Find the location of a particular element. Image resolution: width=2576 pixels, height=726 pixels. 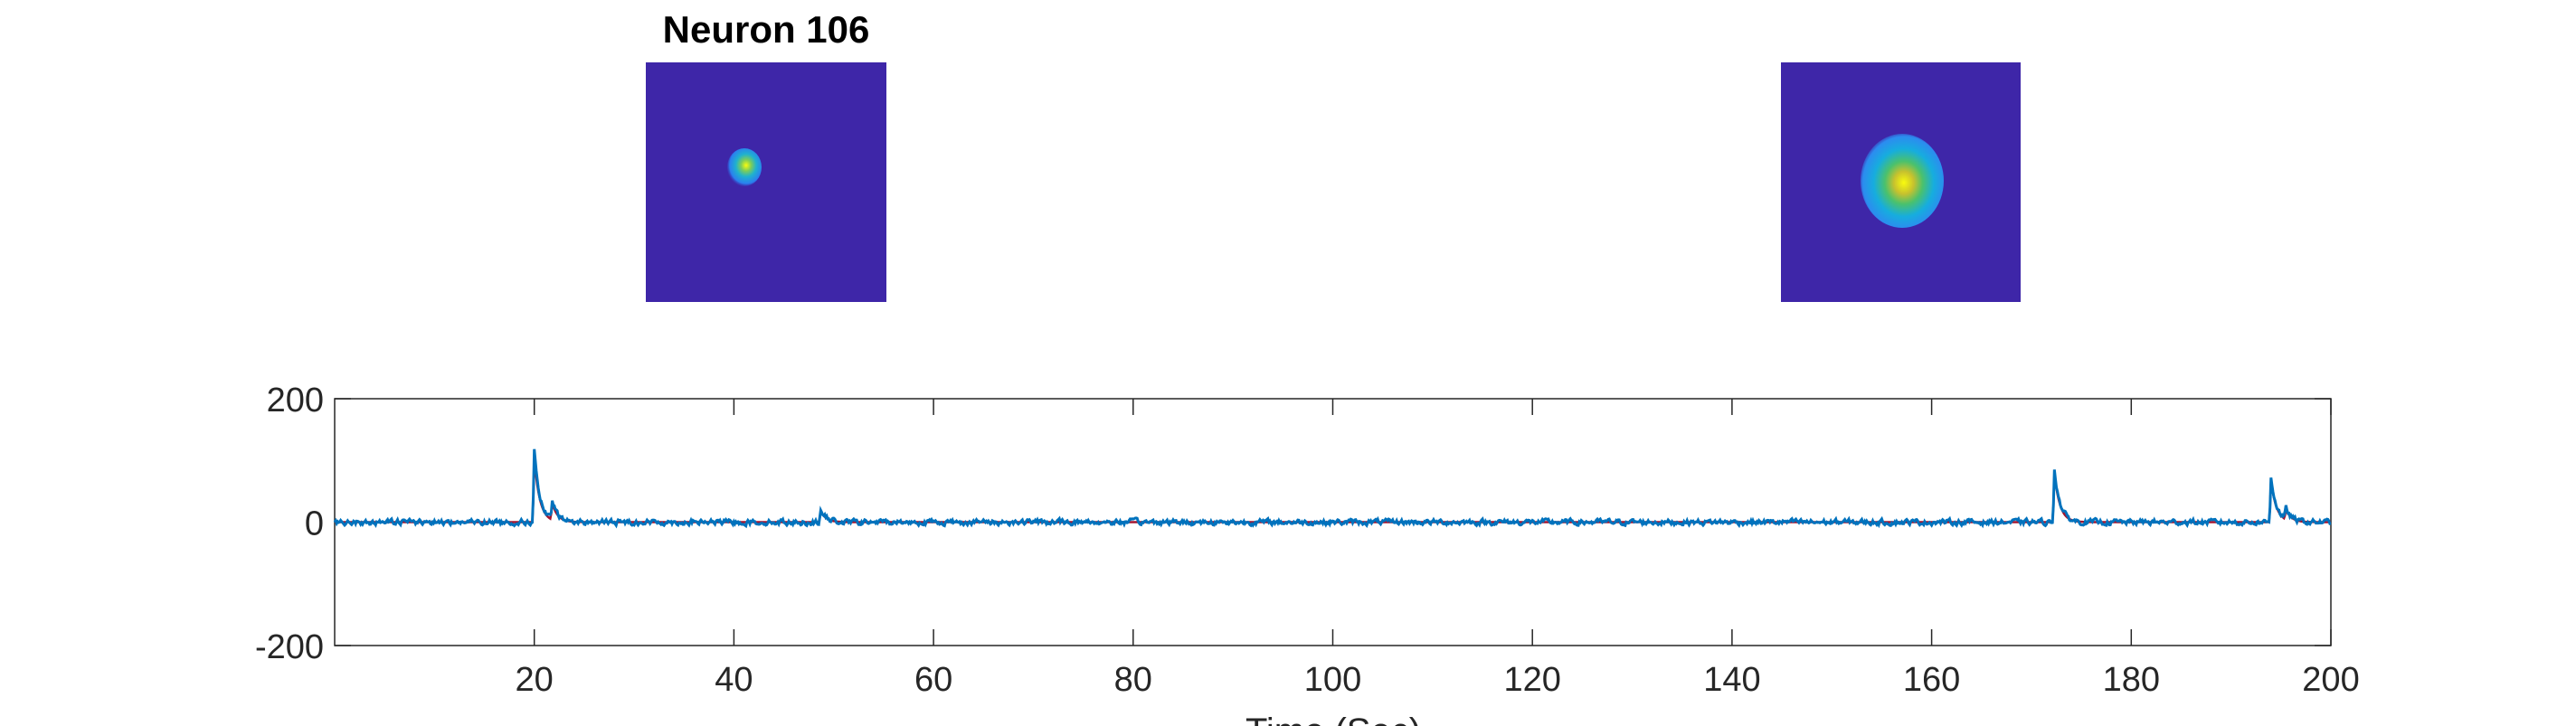

x-tick-label: 200 is located at coordinates (2330, 680).